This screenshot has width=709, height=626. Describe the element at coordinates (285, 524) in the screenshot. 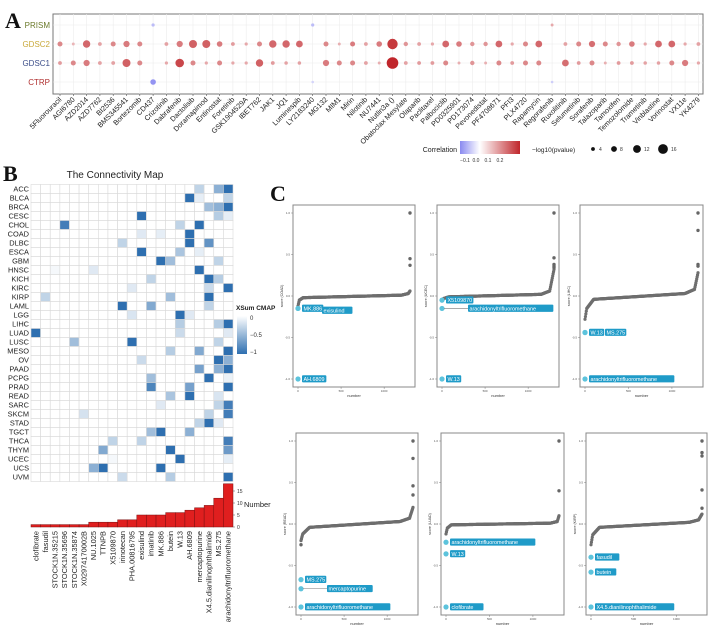

I see `y-axis-label: score (READ)` at that location.